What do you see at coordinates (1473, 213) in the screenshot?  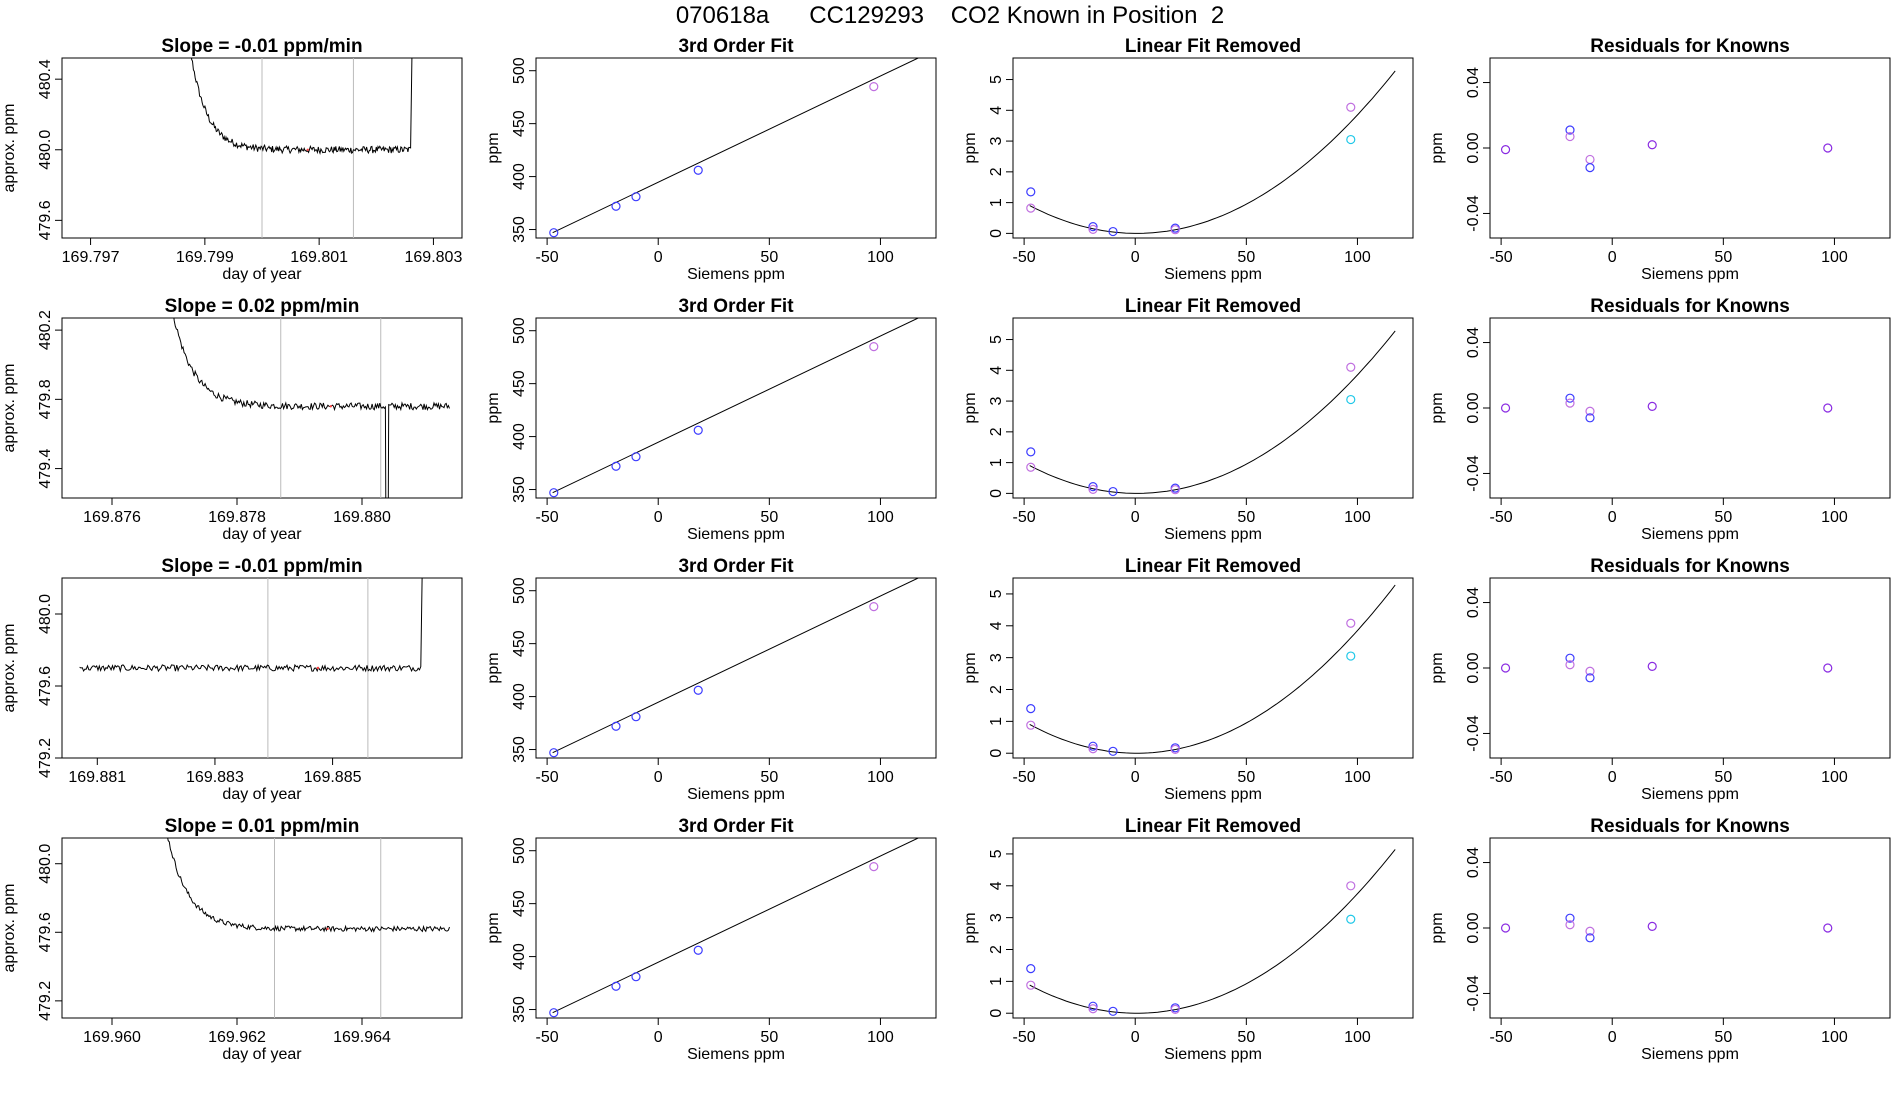 I see `y-tick-label: -0.04` at bounding box center [1473, 213].